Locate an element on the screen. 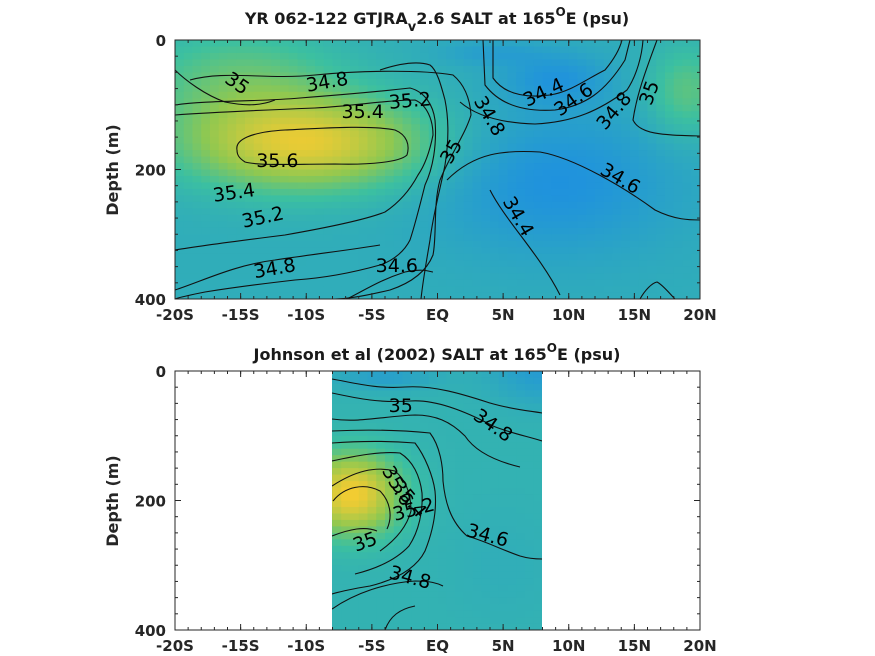 This screenshot has height=656, width=875. salinity-field is located at coordinates (437, 500).